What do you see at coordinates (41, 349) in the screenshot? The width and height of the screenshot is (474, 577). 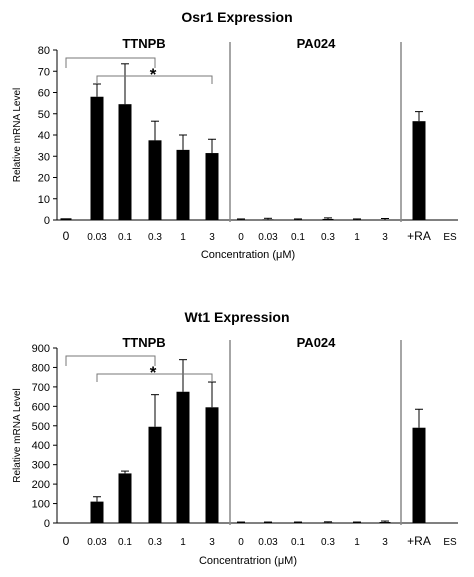 I see `y-tick-label: 900` at bounding box center [41, 349].